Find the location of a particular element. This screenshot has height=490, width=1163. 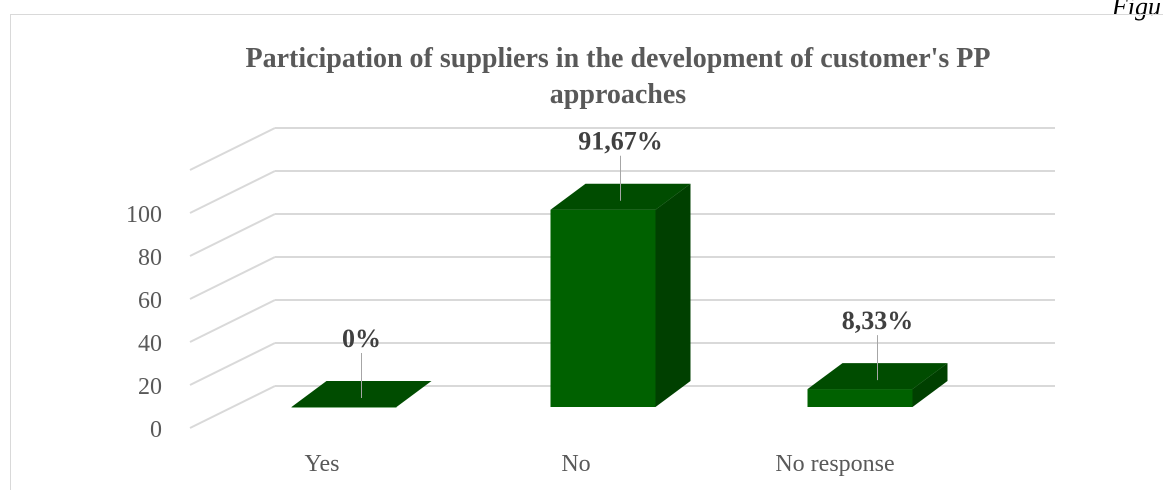

chart-title-line-2: approaches is located at coordinates (618, 94).